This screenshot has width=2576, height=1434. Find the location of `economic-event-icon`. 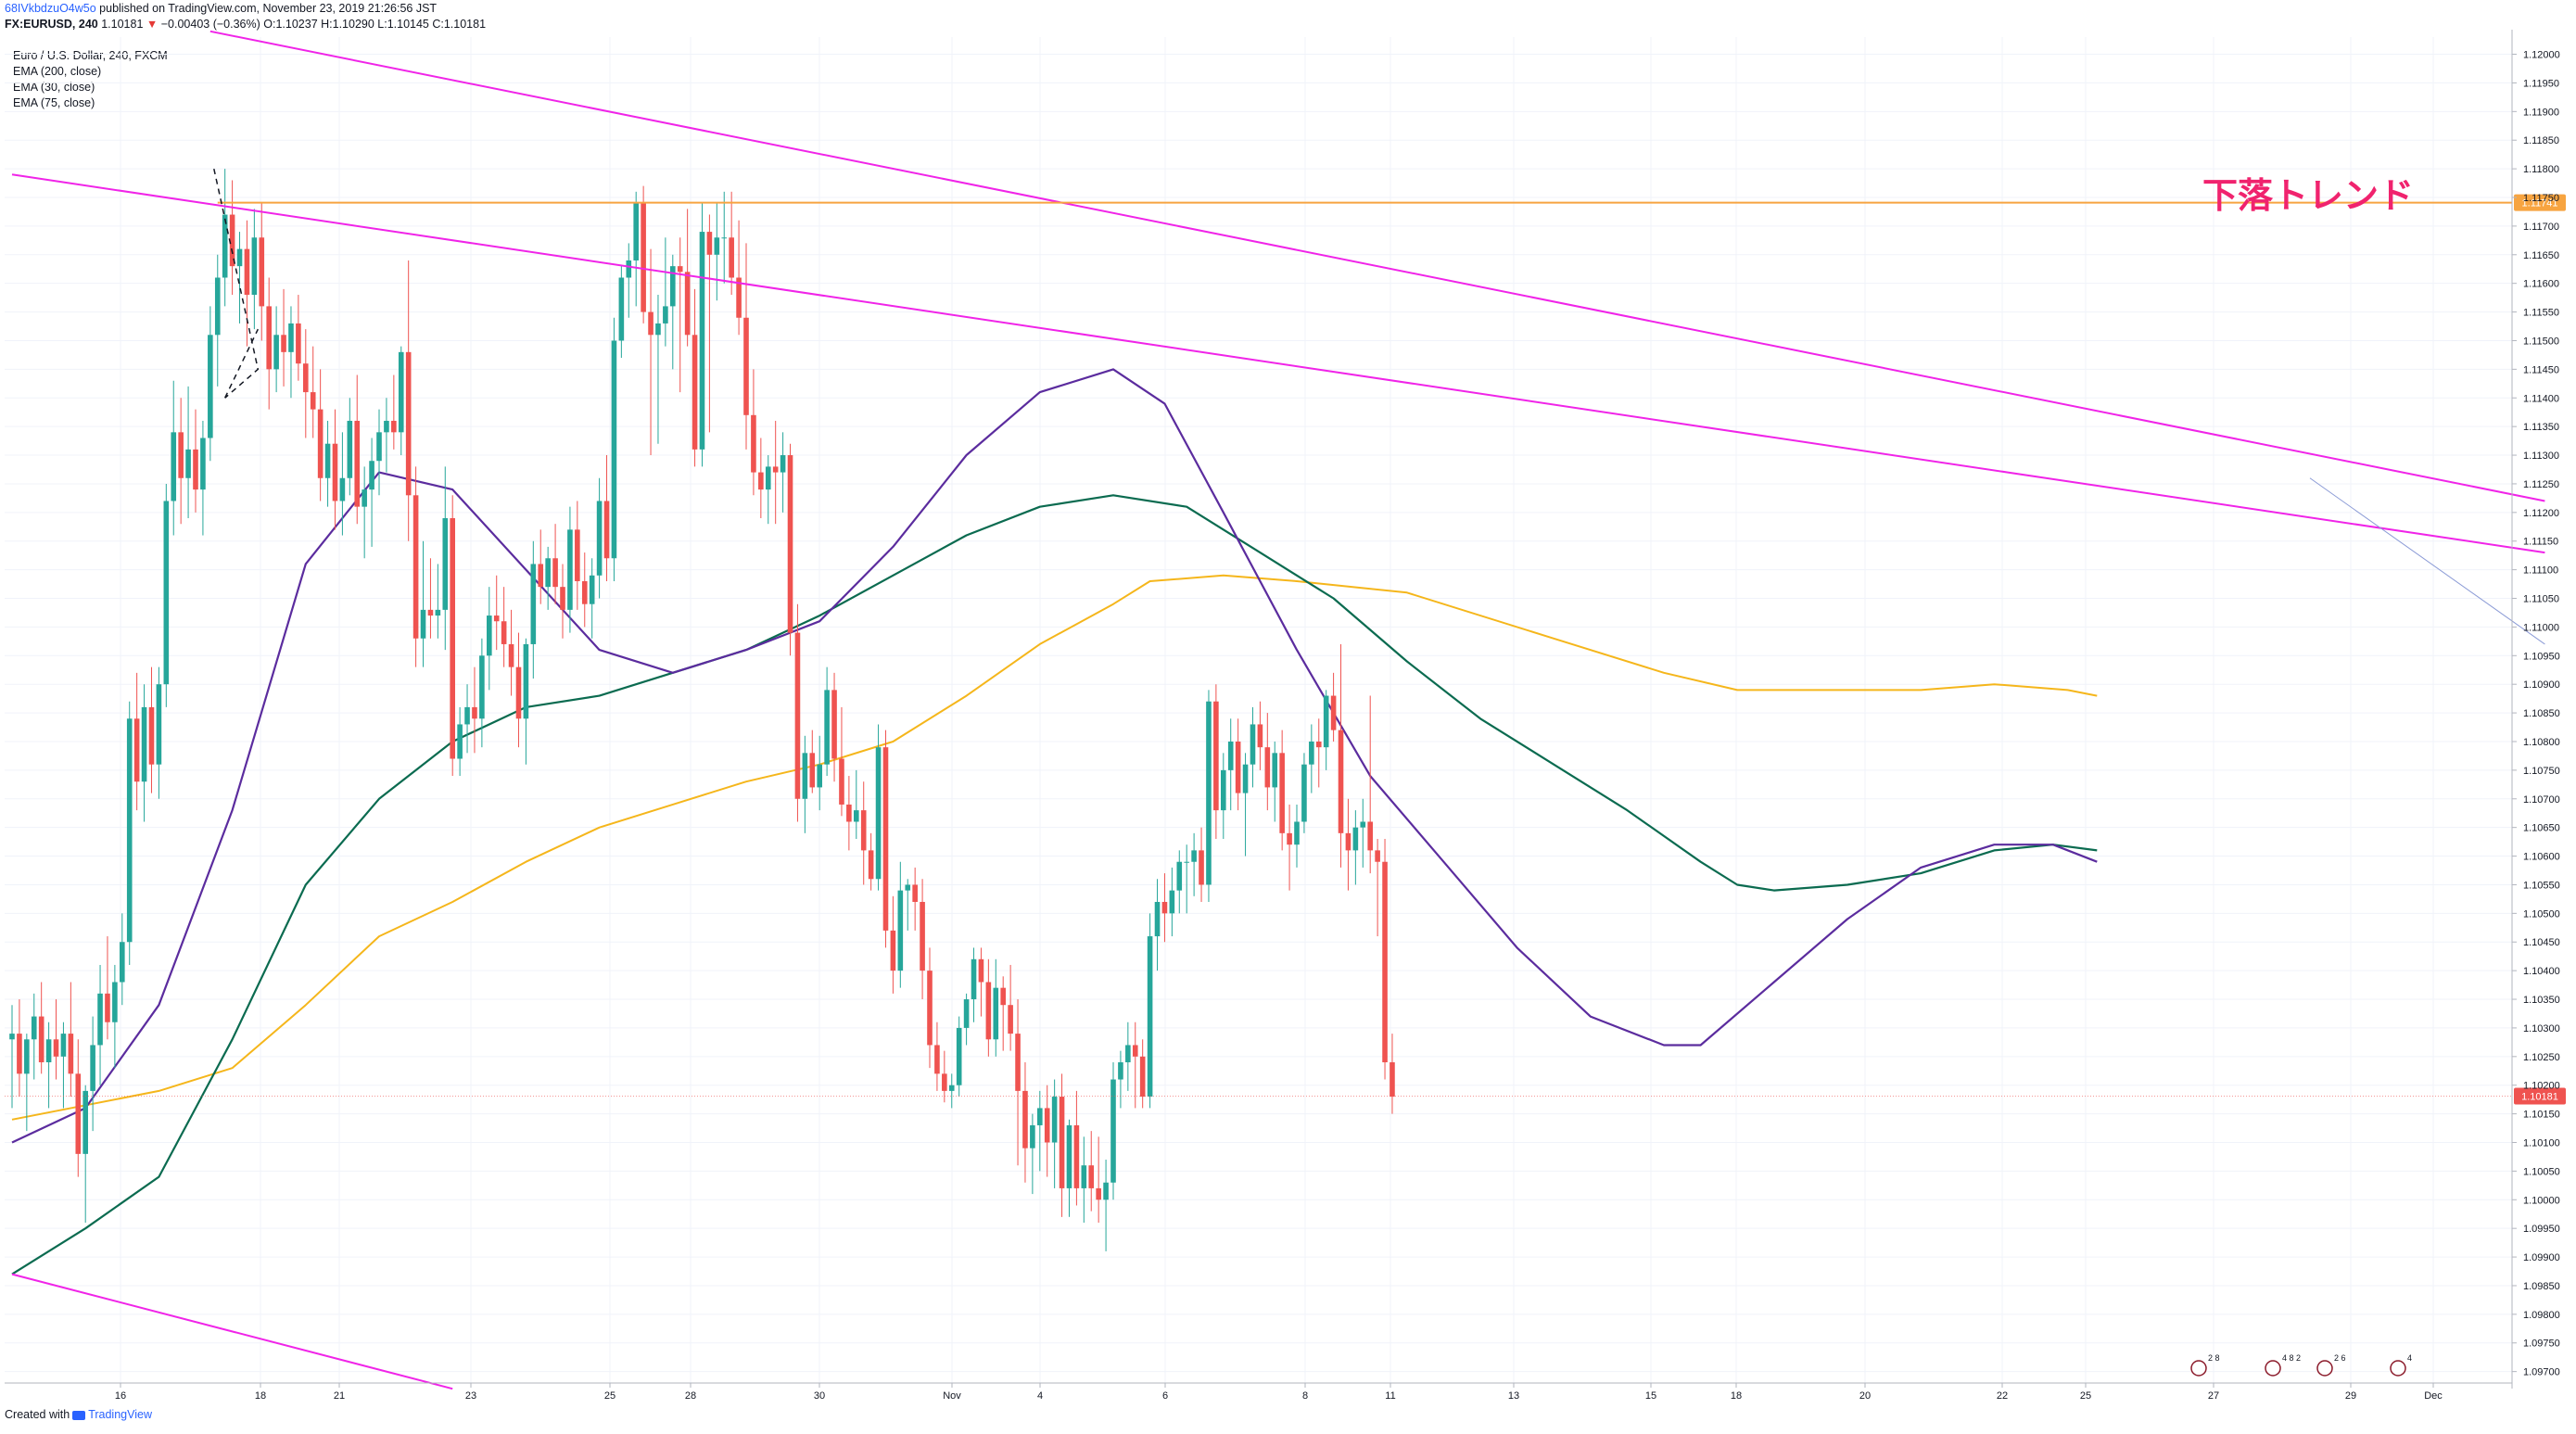

economic-event-icon is located at coordinates (2324, 1368).